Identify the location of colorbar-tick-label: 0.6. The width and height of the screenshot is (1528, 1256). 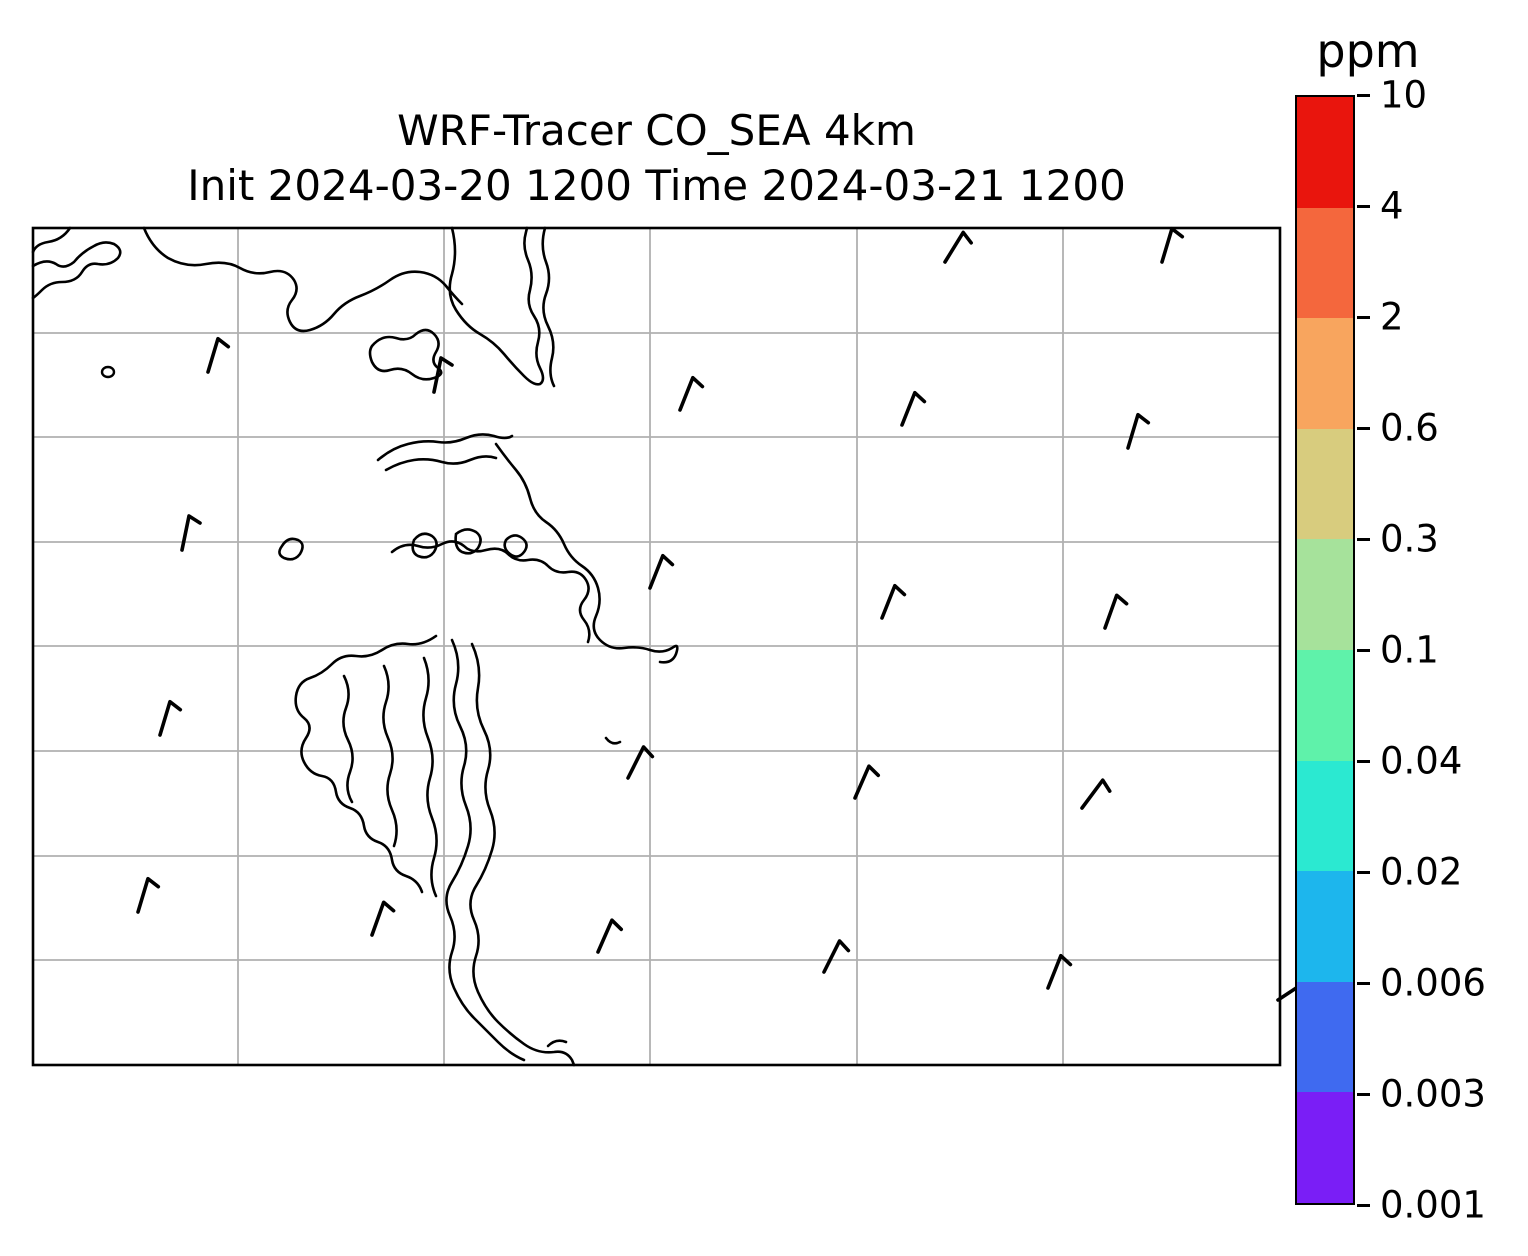
(1409, 428).